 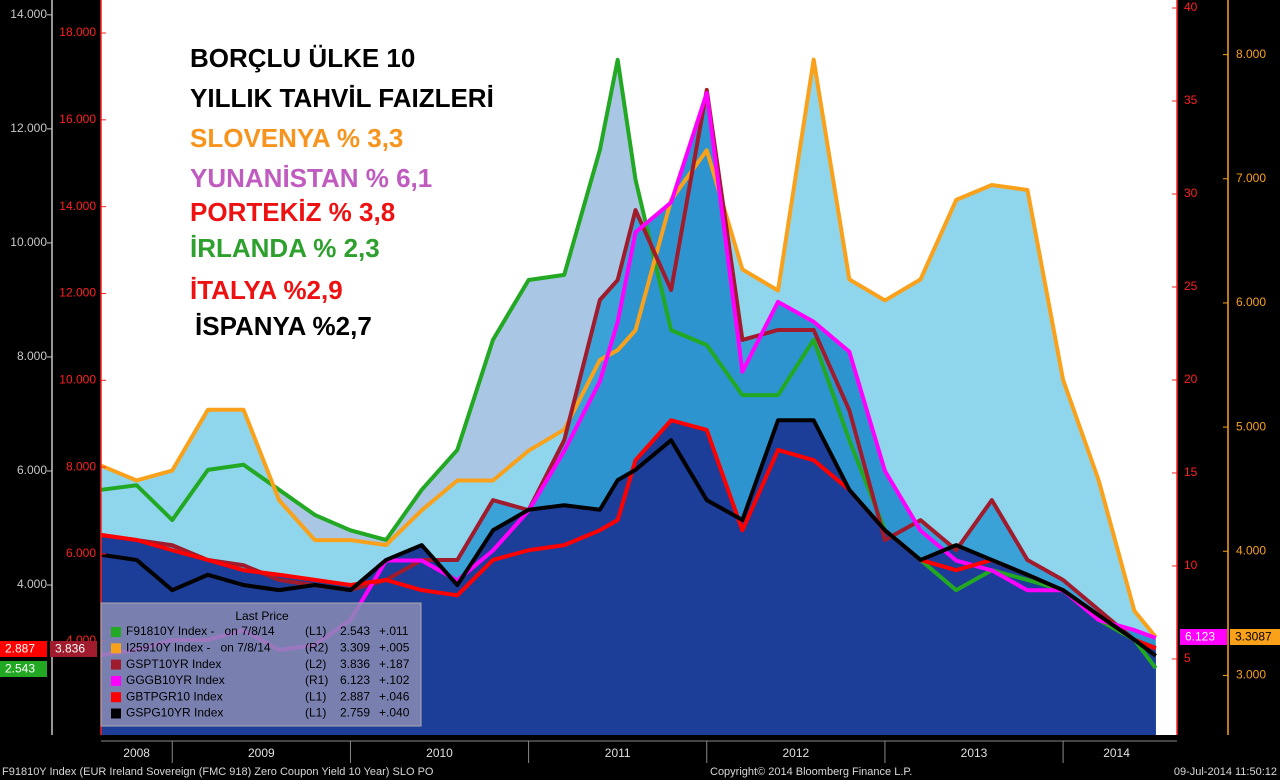 I want to click on y-tick-label: 25, so click(x=1191, y=286).